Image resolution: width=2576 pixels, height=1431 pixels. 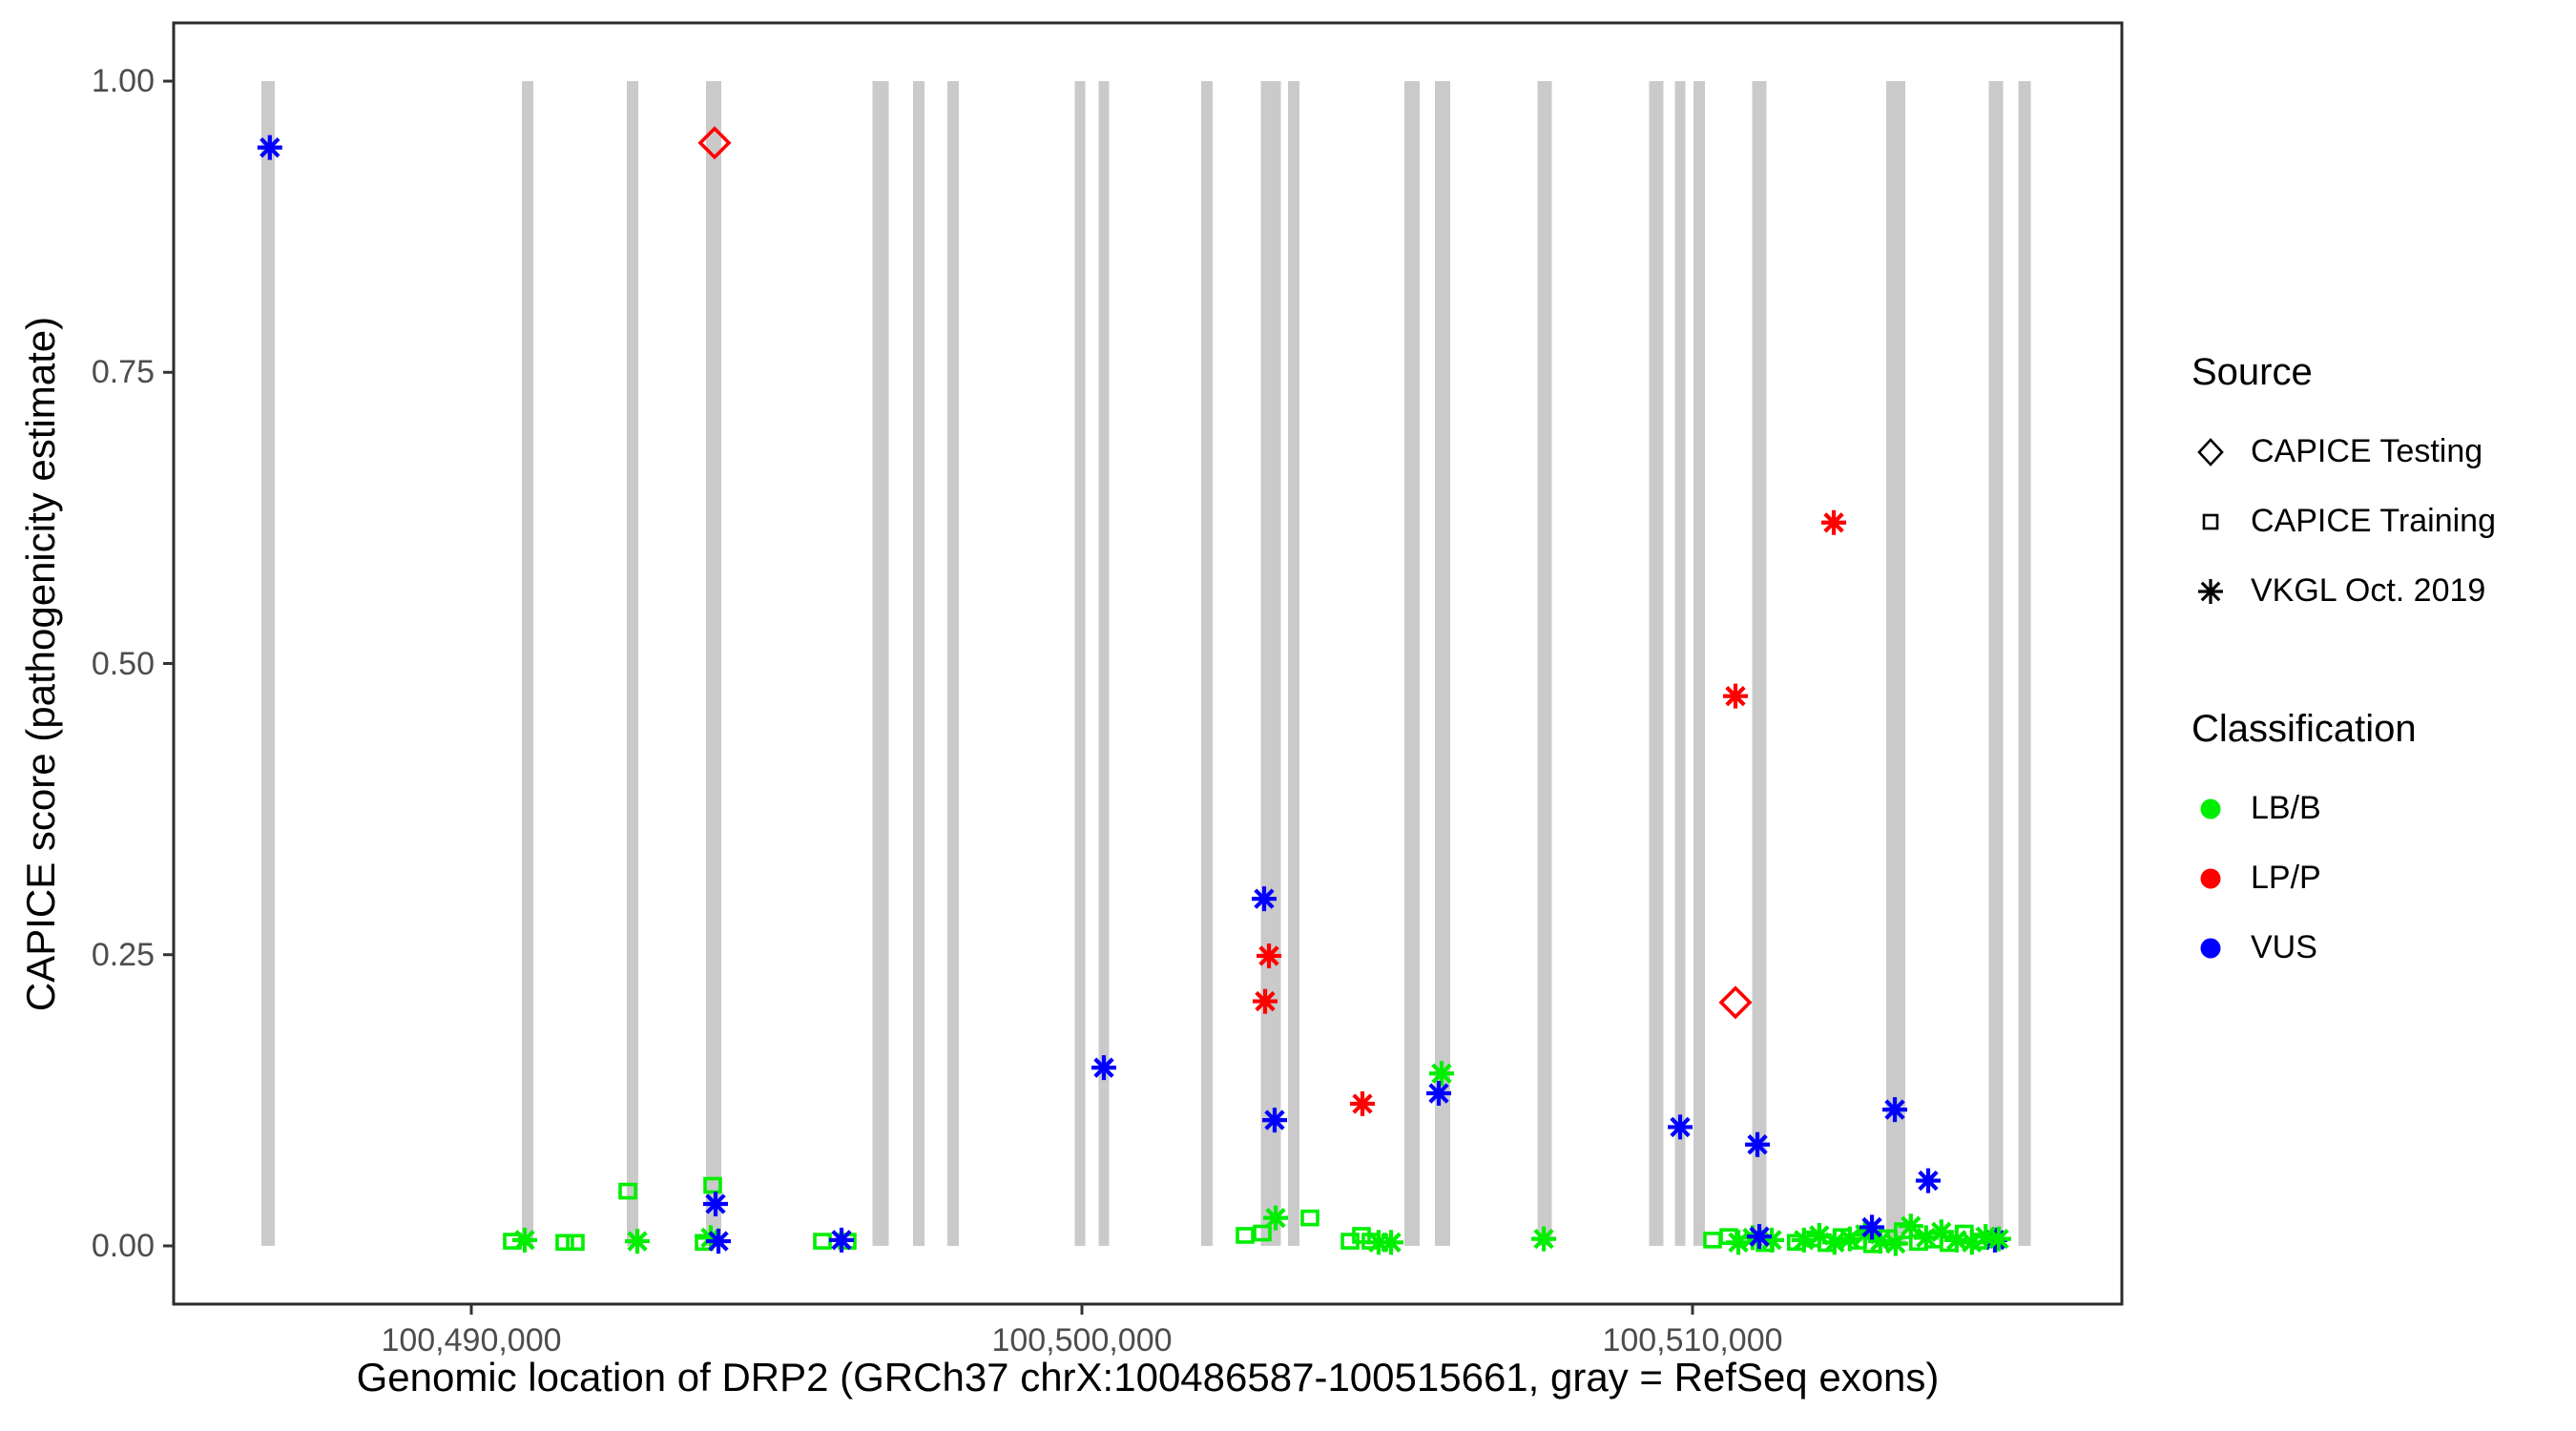 What do you see at coordinates (2211, 452) in the screenshot?
I see `diamond-icon` at bounding box center [2211, 452].